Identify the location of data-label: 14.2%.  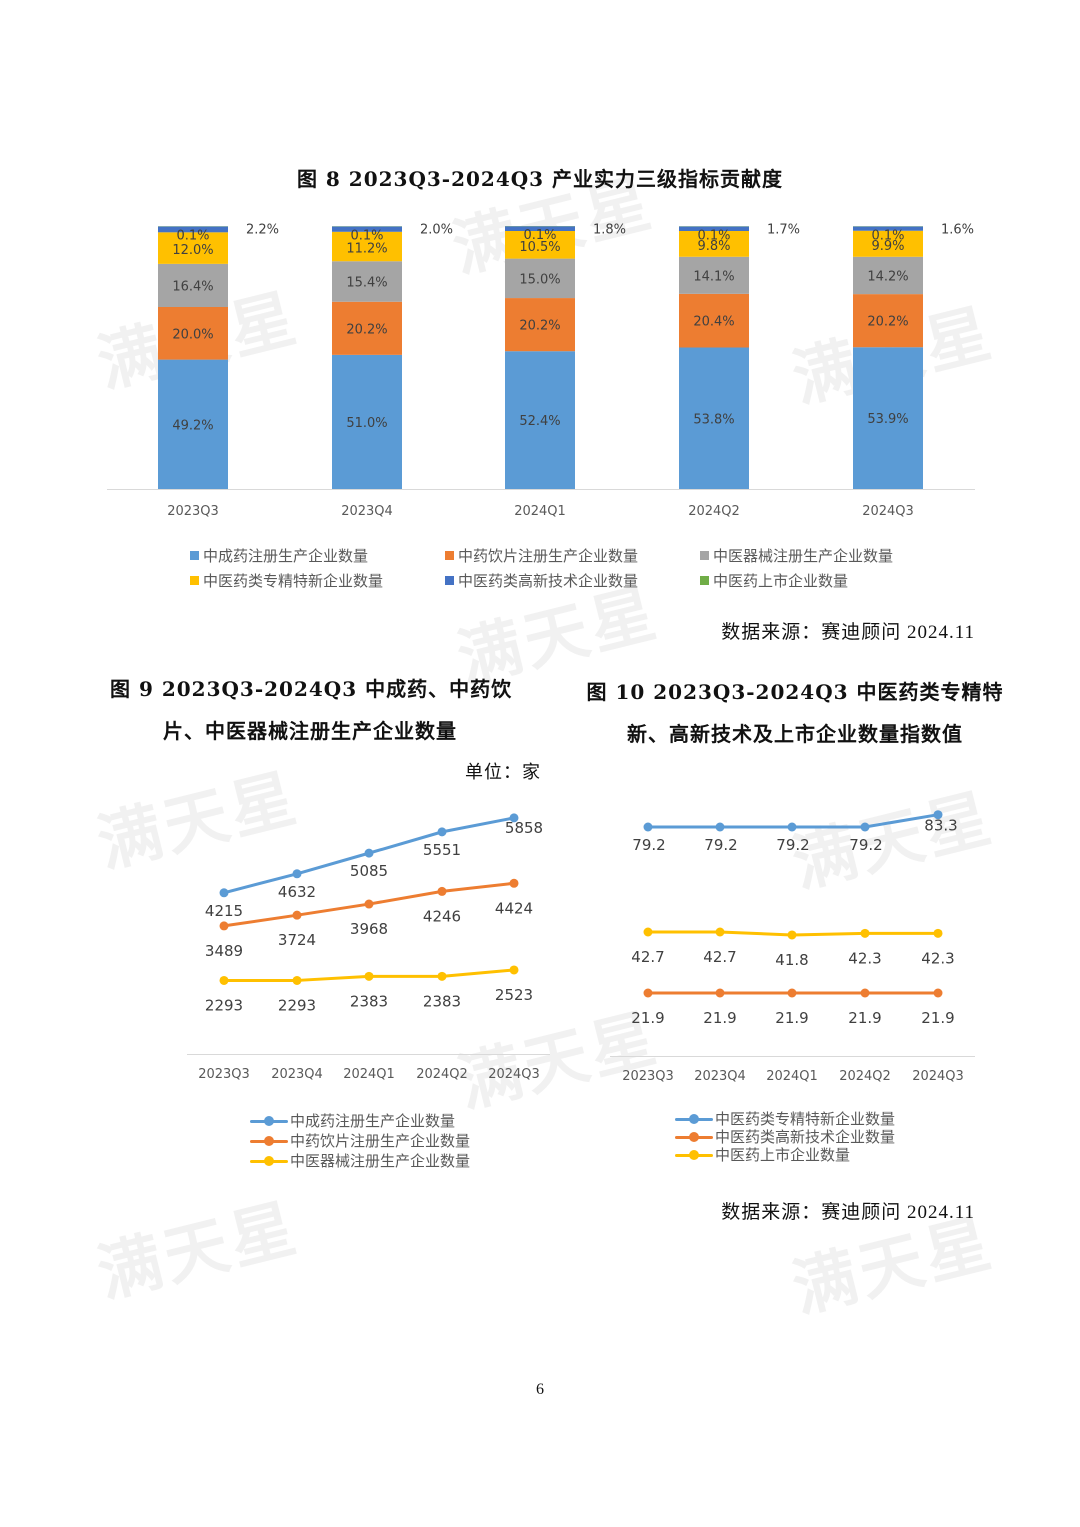
(887, 276).